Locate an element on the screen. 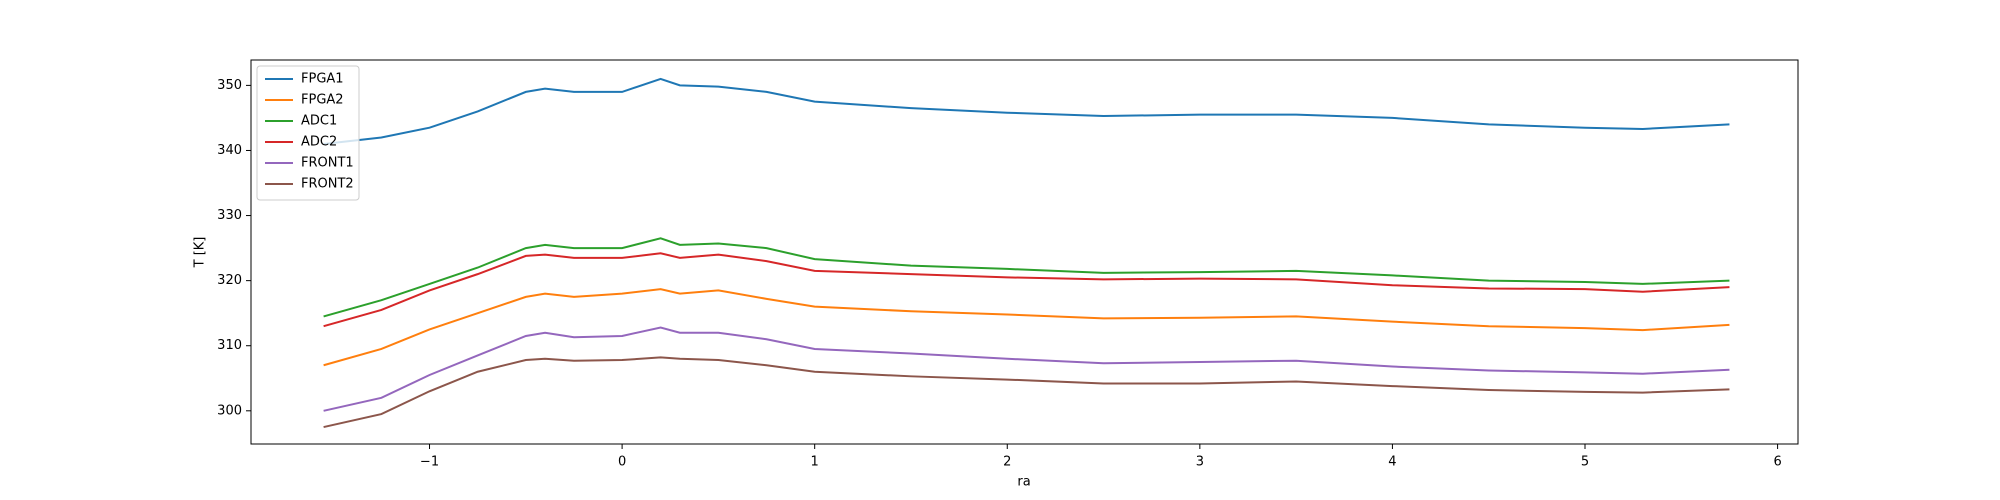 The height and width of the screenshot is (500, 2000). x-tick-label: 5 is located at coordinates (1585, 462).